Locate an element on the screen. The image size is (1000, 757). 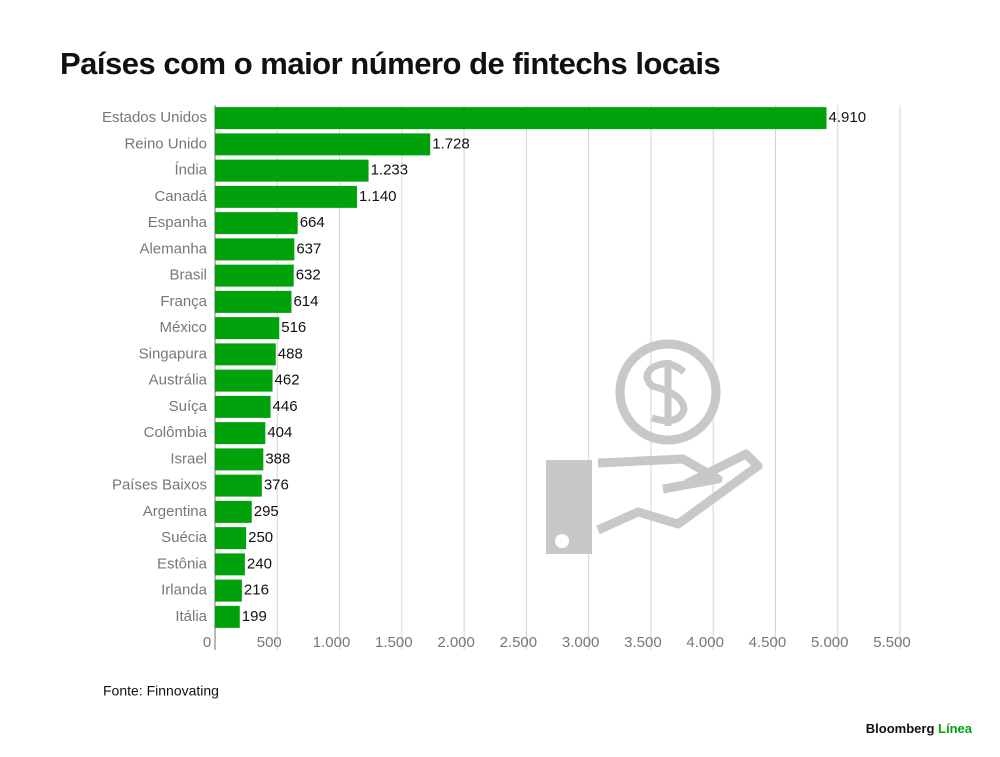
value-label: 637 is located at coordinates (308, 248).